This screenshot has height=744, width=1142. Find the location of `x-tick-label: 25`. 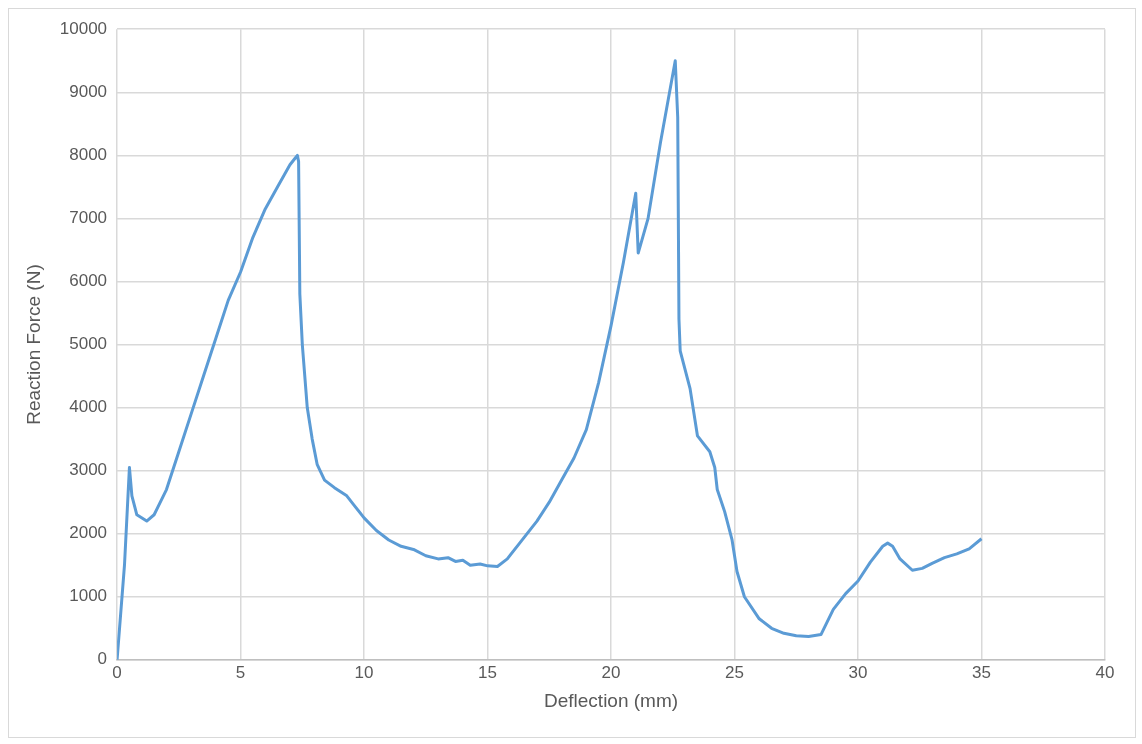

x-tick-label: 25 is located at coordinates (734, 672).